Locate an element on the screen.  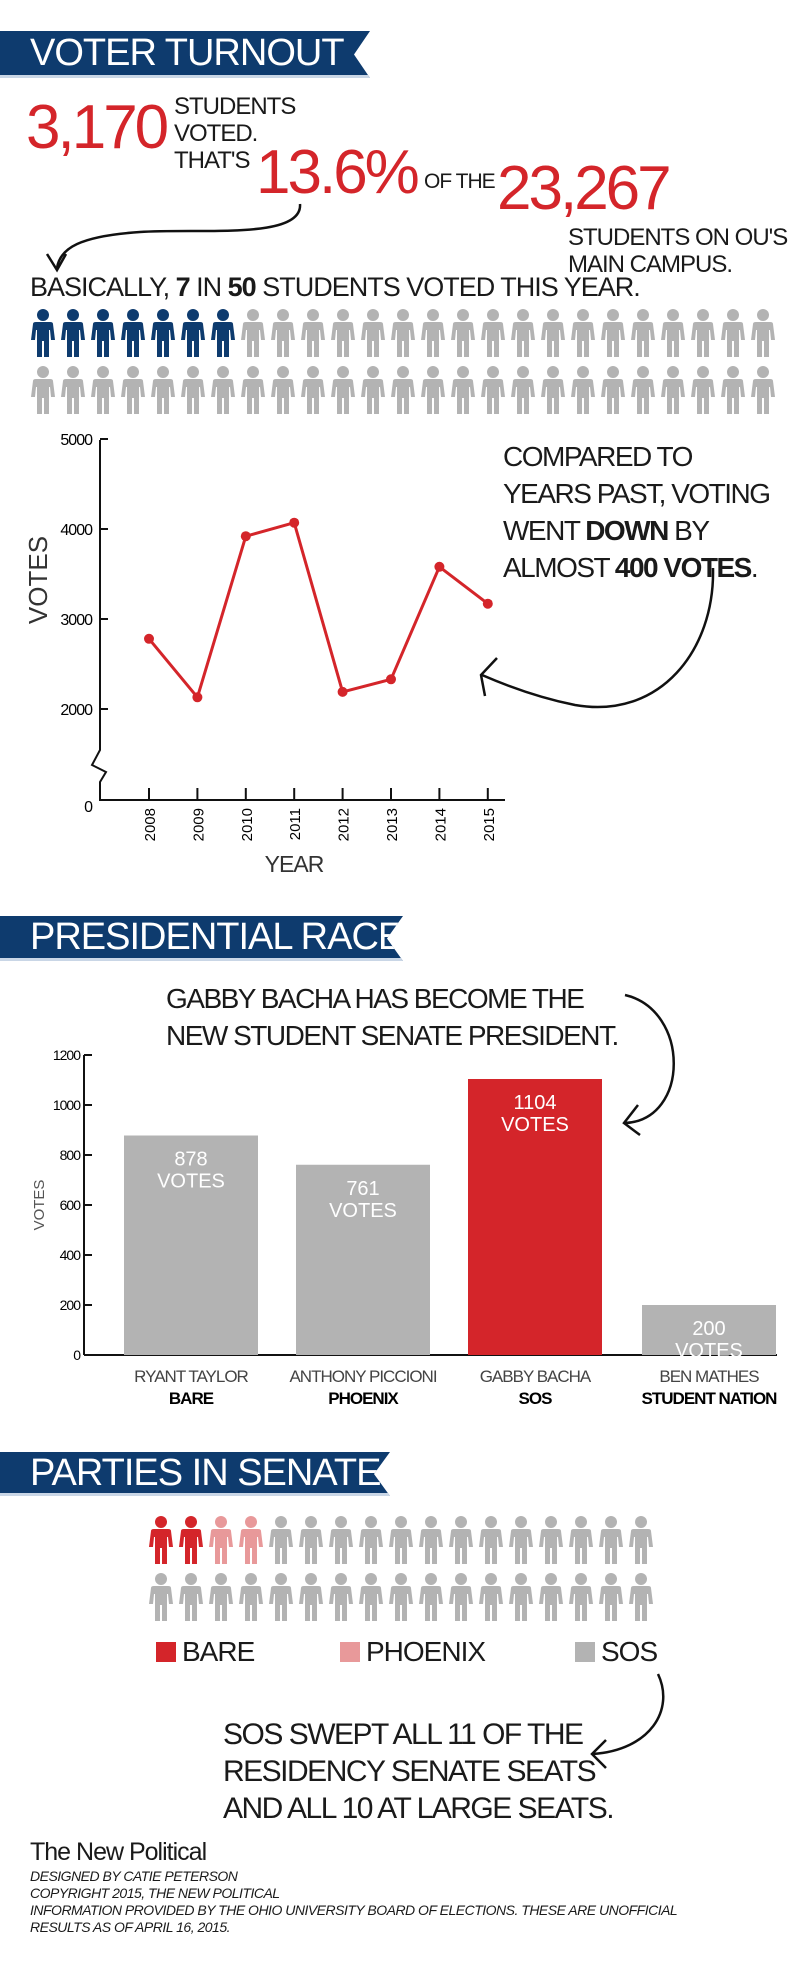
x-tick-label: 2009 is located at coordinates (198, 824).